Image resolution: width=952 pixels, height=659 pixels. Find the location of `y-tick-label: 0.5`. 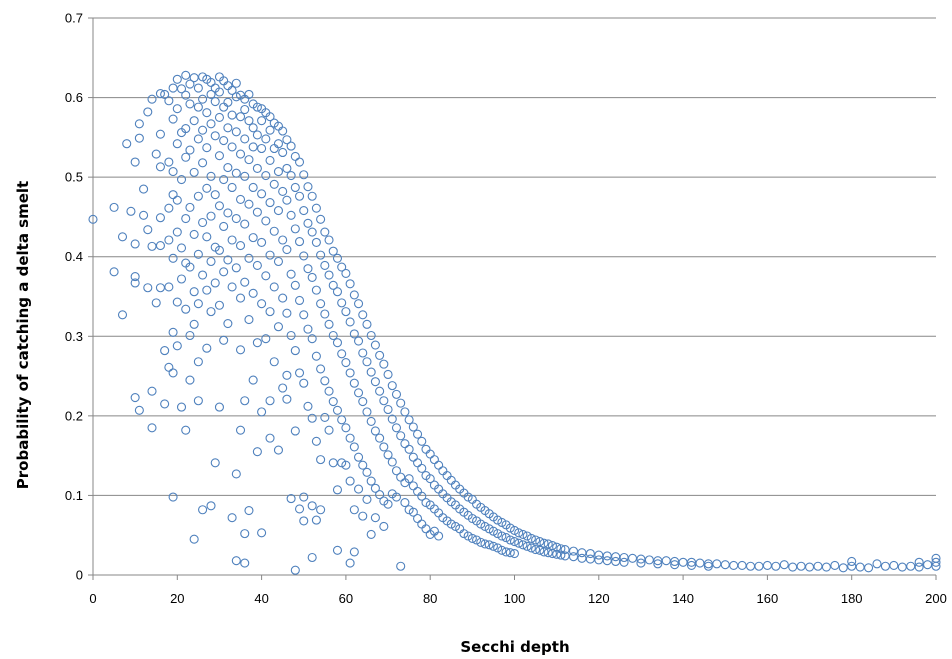

y-tick-label: 0.5 is located at coordinates (74, 177).